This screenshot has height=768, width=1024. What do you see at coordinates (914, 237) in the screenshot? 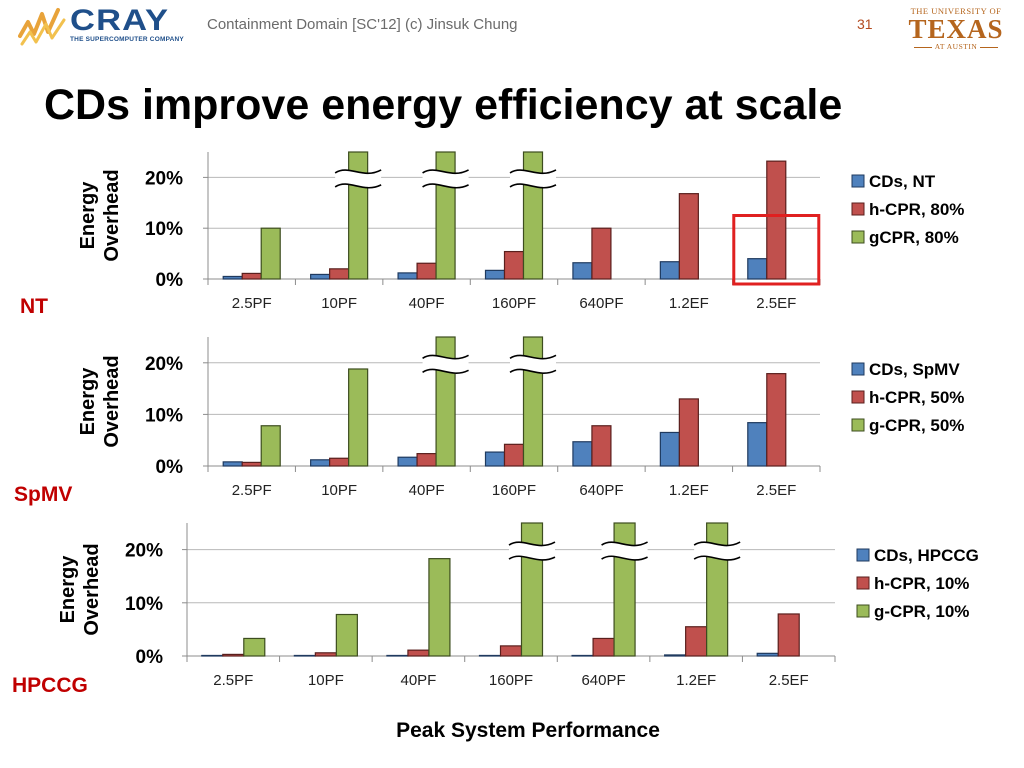
I see `legend-label: gCPR, 80%` at bounding box center [914, 237].